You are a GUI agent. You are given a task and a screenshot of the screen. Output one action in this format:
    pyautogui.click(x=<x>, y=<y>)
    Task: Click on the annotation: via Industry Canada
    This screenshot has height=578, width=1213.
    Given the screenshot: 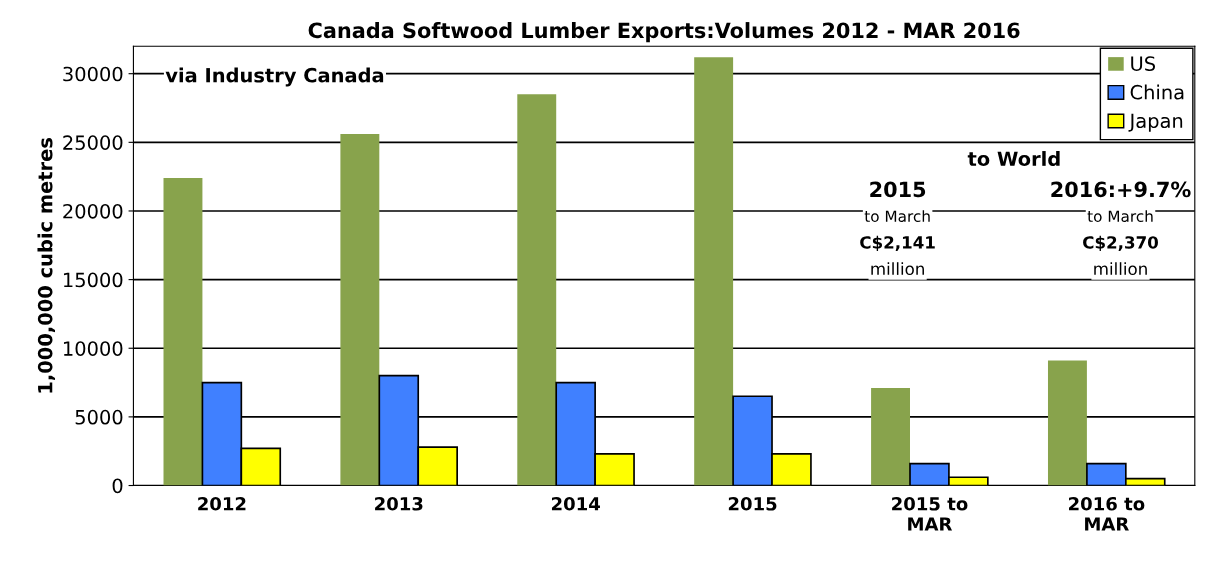 What is the action you would take?
    pyautogui.click(x=274, y=77)
    